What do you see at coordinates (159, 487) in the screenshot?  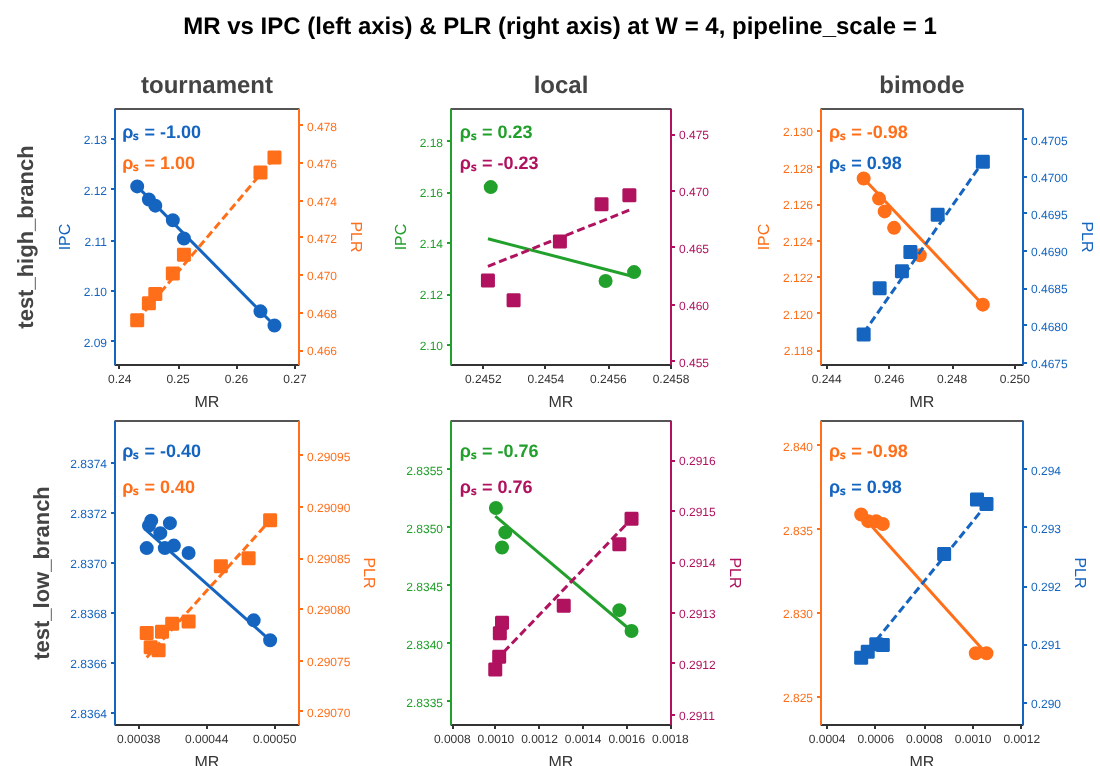 I see `annotation: ρₛ = 0.40` at bounding box center [159, 487].